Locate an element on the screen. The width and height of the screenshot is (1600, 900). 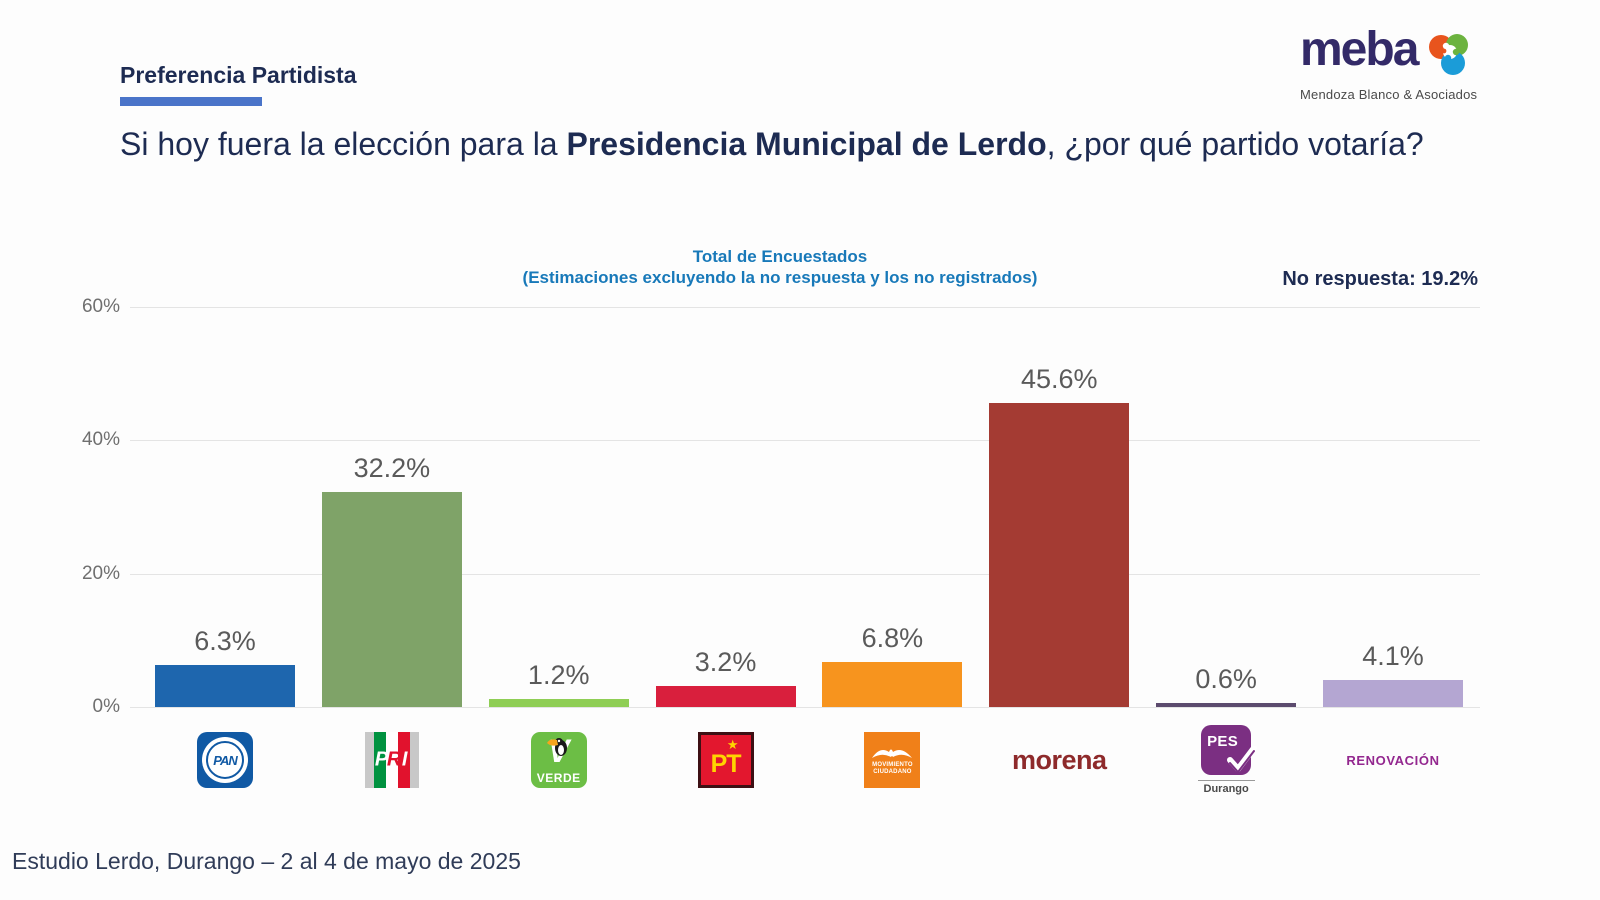
logo-slot: P R I is located at coordinates (392, 760).